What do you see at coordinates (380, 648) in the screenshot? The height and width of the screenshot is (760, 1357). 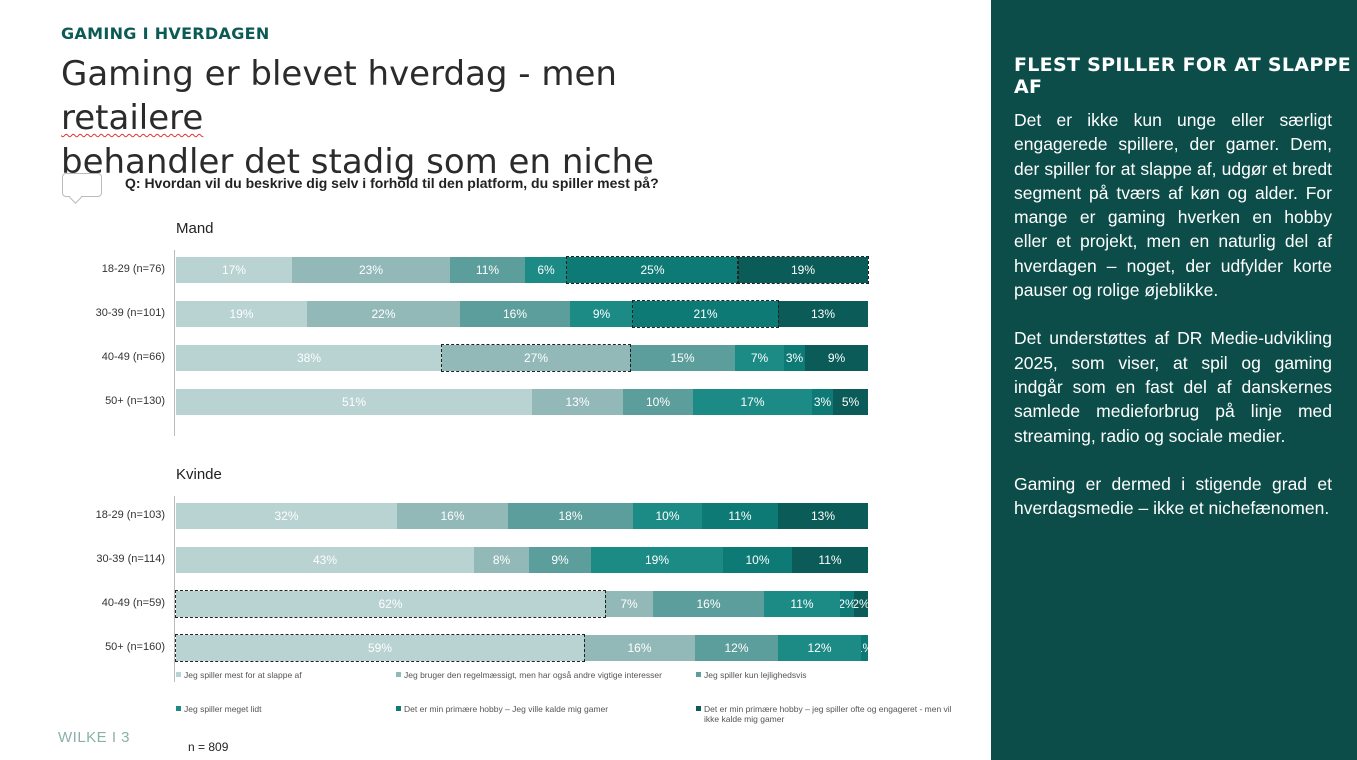 I see `bar-segment: 59%` at bounding box center [380, 648].